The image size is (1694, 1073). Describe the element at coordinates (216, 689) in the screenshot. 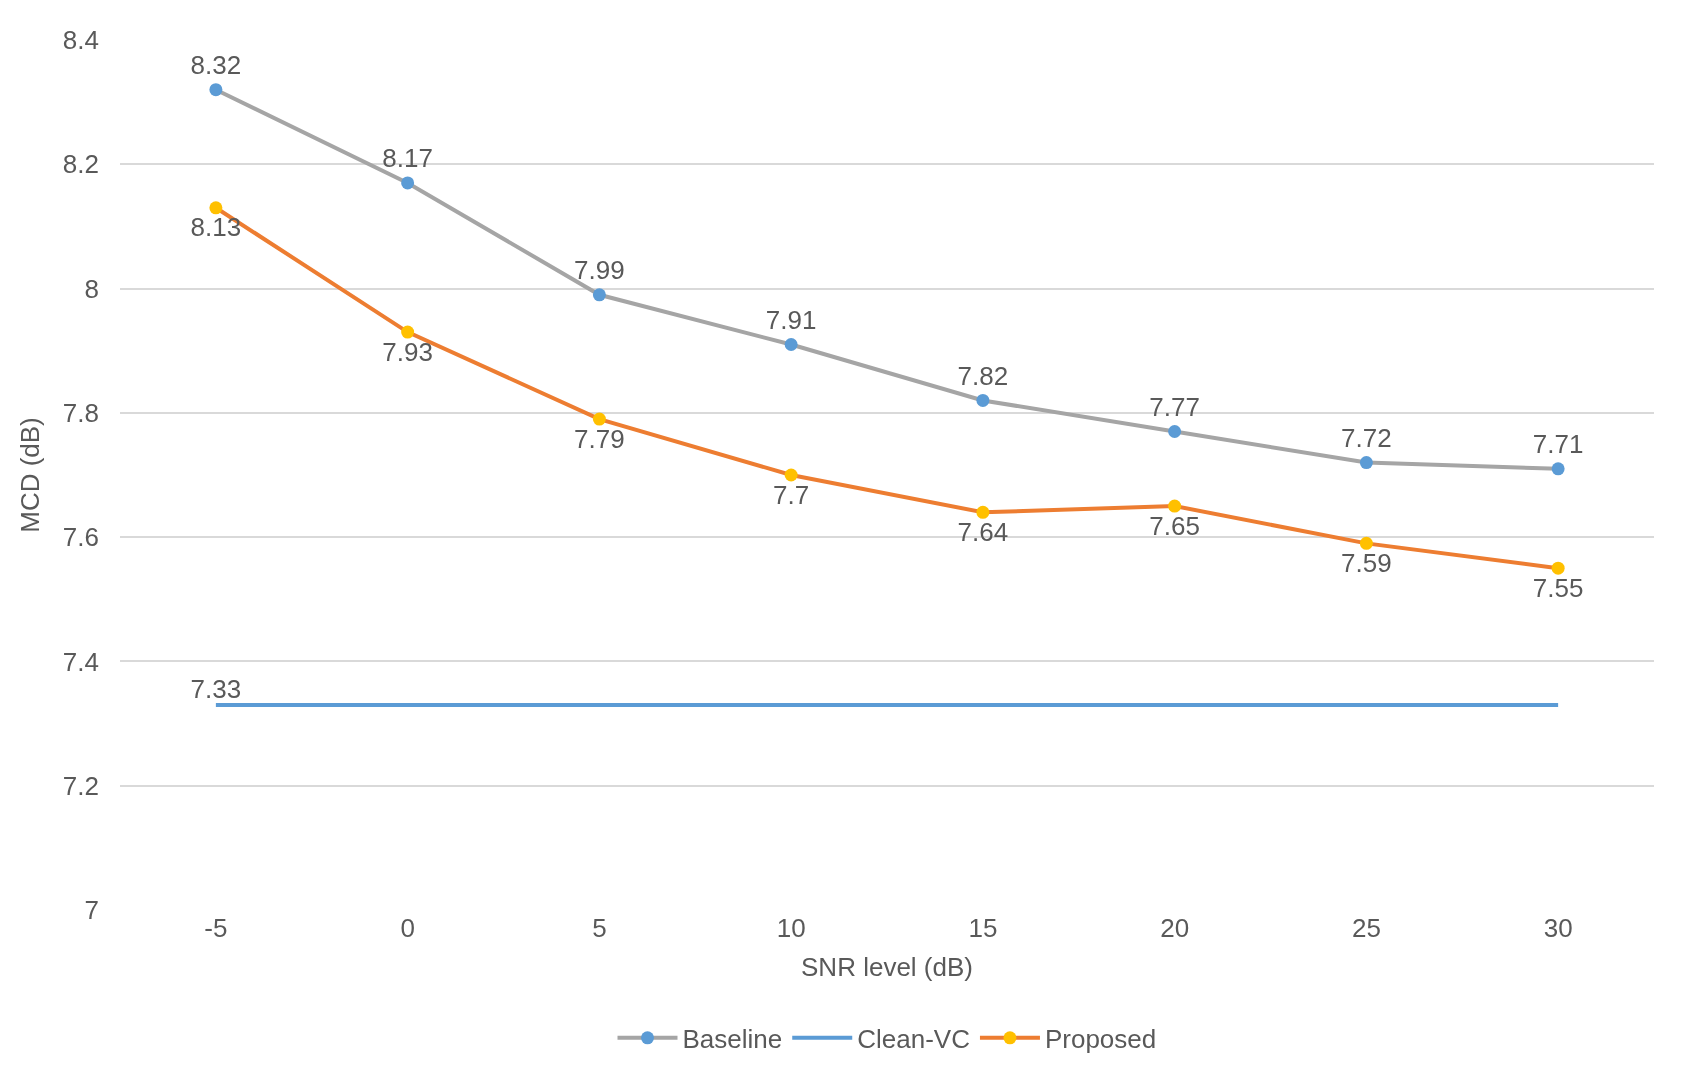

I see `data-label: 7.33` at that location.